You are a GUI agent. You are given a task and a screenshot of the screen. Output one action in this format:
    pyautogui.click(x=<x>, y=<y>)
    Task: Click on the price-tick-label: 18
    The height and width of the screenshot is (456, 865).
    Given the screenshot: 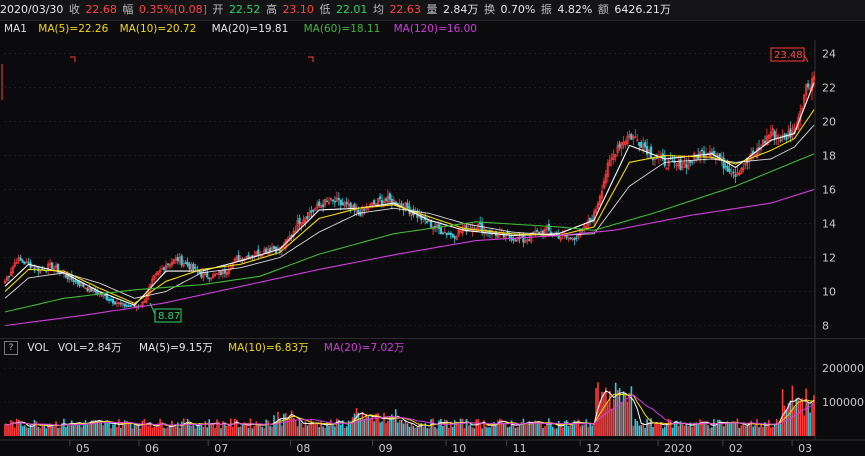 What is the action you would take?
    pyautogui.click(x=829, y=156)
    